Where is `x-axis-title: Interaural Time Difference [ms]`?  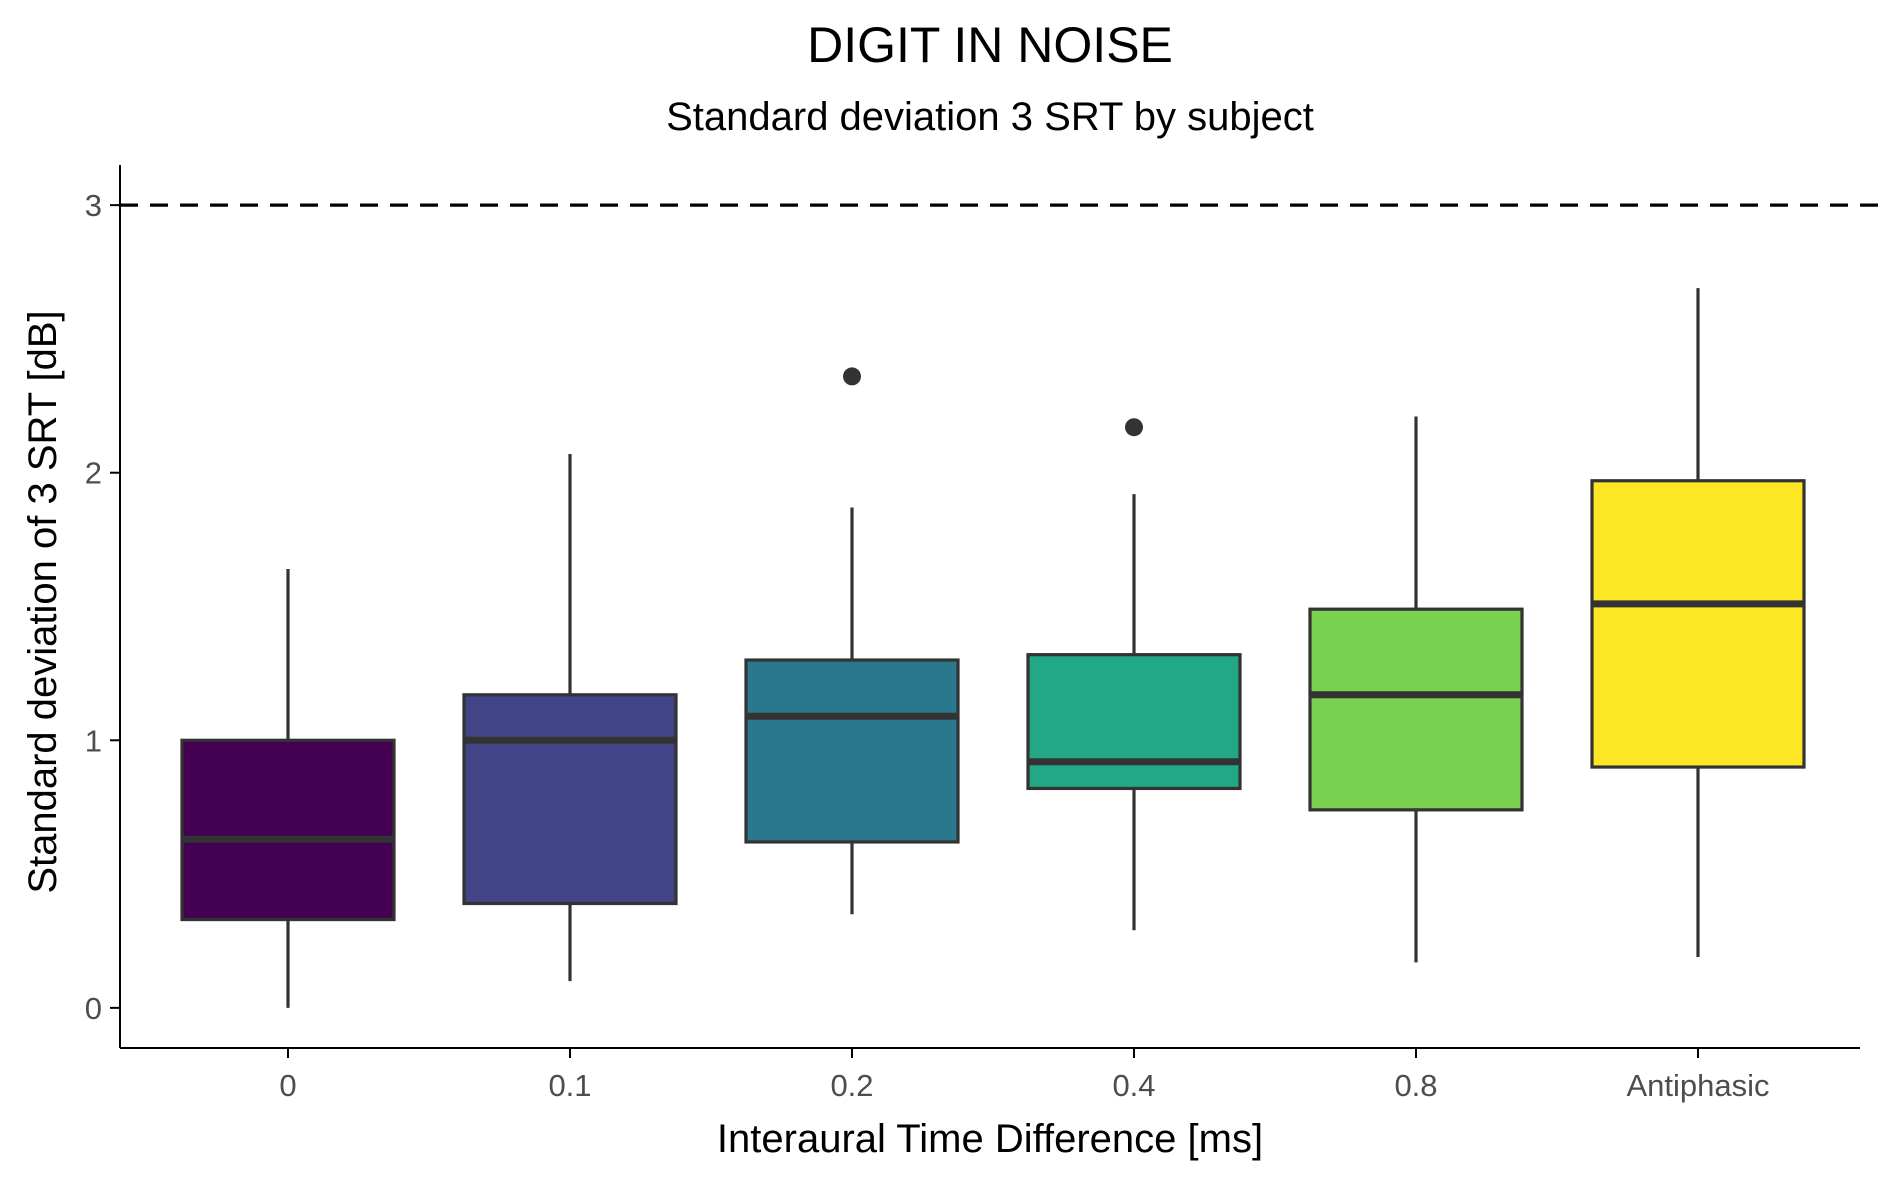 x-axis-title: Interaural Time Difference [ms] is located at coordinates (990, 1139).